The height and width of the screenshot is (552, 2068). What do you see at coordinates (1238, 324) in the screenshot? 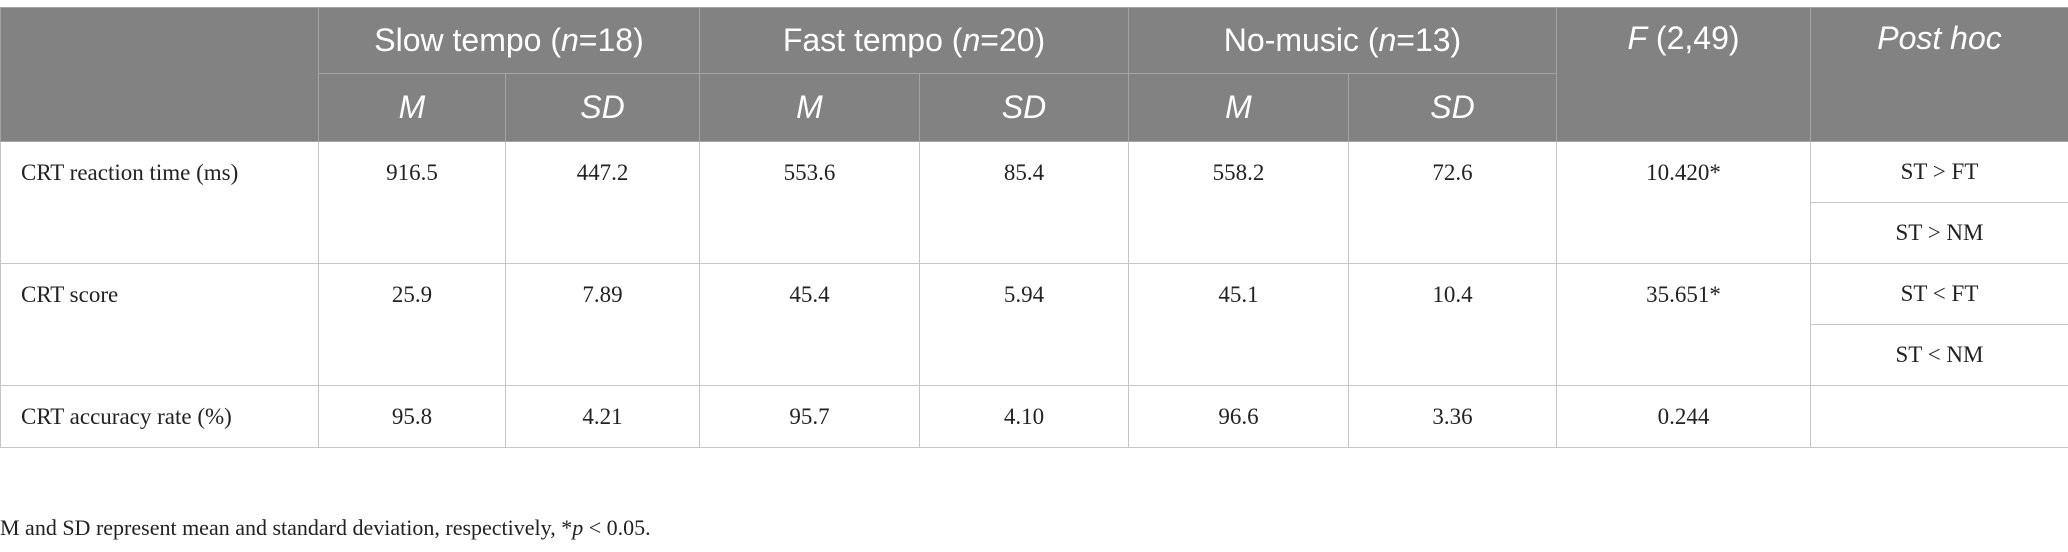
I see `value-cell: 45.1` at bounding box center [1238, 324].